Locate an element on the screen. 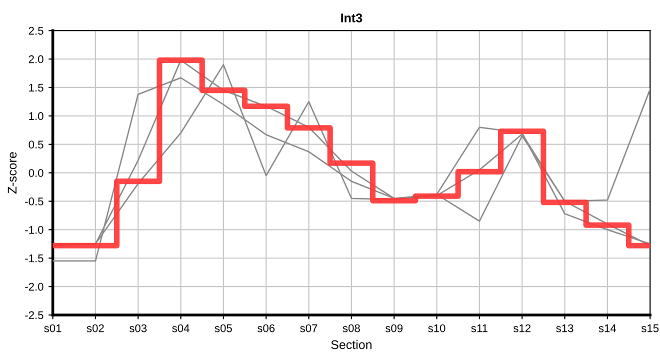 This screenshot has height=360, width=660. x-tick-label: s14 is located at coordinates (607, 328).